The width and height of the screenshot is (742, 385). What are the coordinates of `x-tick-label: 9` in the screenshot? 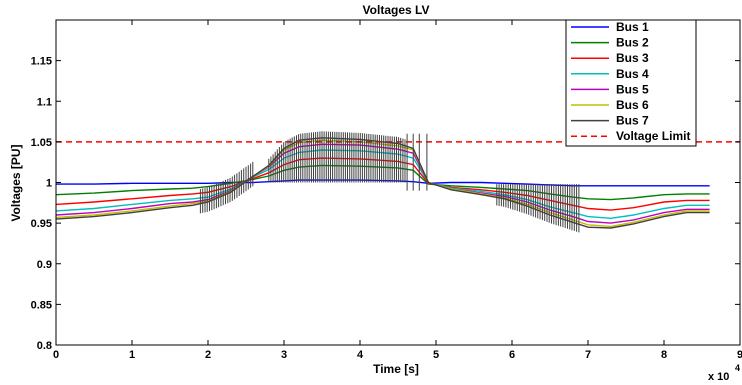 It's located at (739, 355).